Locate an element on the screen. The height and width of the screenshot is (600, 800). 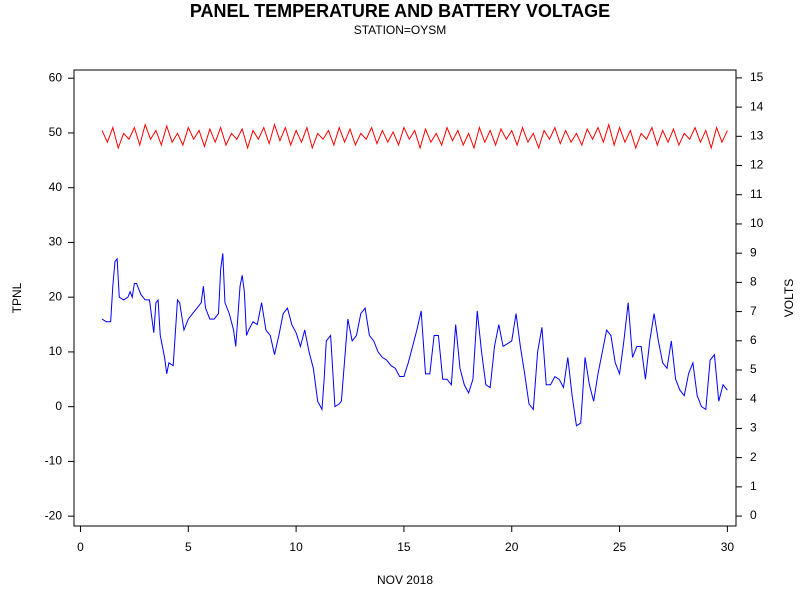
x-tick-label: 30 is located at coordinates (728, 547).